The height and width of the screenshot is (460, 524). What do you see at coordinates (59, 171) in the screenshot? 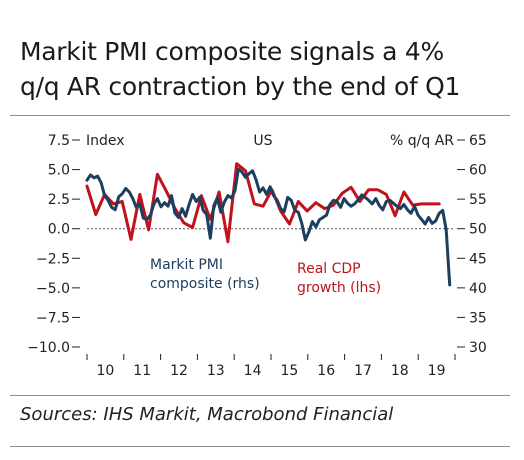
I see `y-left-tick-label: 5.0` at bounding box center [59, 171].